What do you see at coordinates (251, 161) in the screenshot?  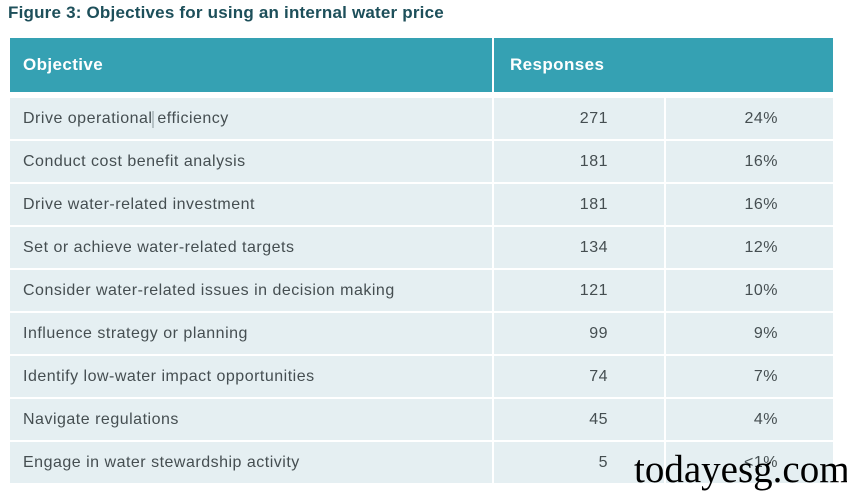 I see `objective-cell: Conduct cost benefit analysis` at bounding box center [251, 161].